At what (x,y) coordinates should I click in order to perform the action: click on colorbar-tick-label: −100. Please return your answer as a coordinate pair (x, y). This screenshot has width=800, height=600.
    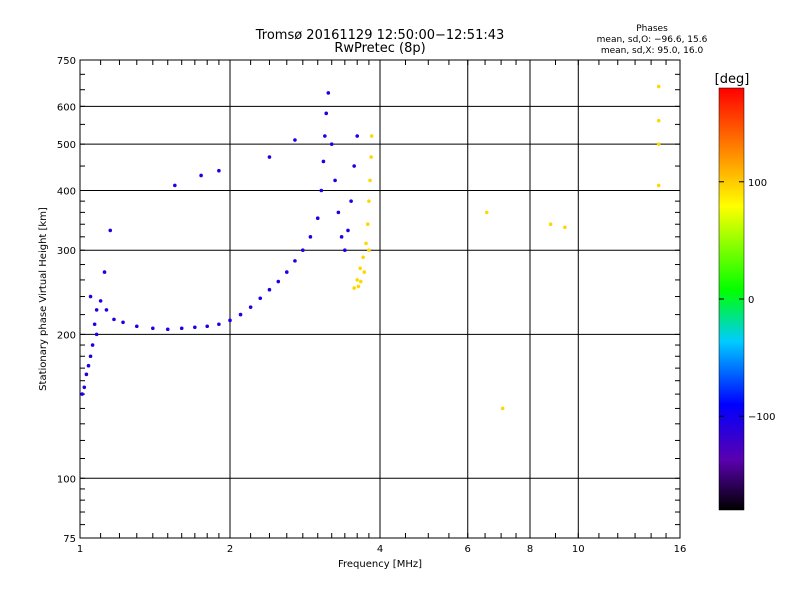
    Looking at the image, I should click on (761, 417).